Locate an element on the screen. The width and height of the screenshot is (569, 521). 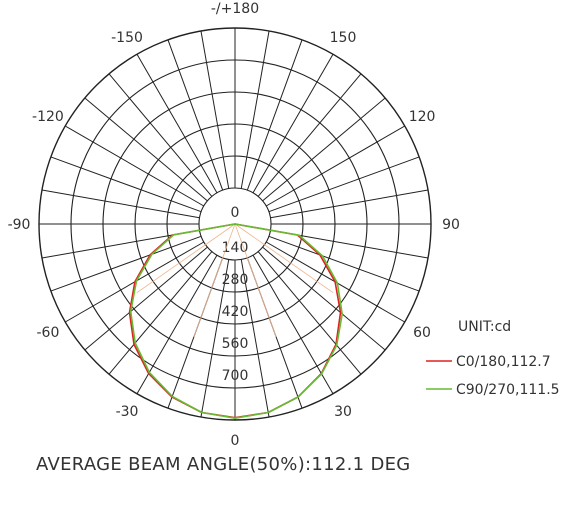
angle-label: 0 is located at coordinates (235, 441).